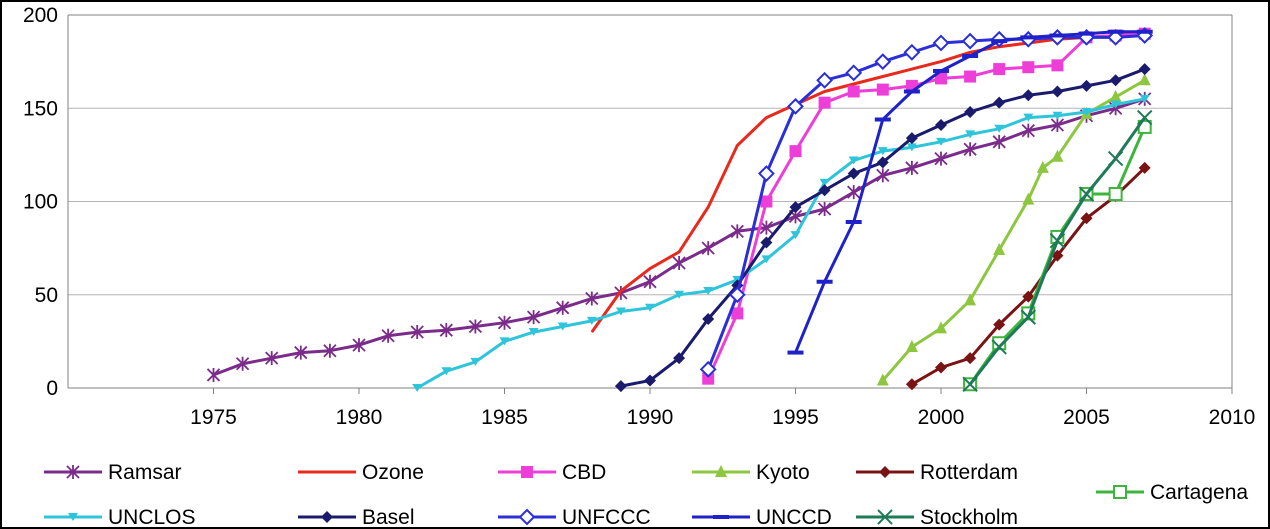 The width and height of the screenshot is (1270, 529). What do you see at coordinates (359, 417) in the screenshot?
I see `x-tick-label: 1980` at bounding box center [359, 417].